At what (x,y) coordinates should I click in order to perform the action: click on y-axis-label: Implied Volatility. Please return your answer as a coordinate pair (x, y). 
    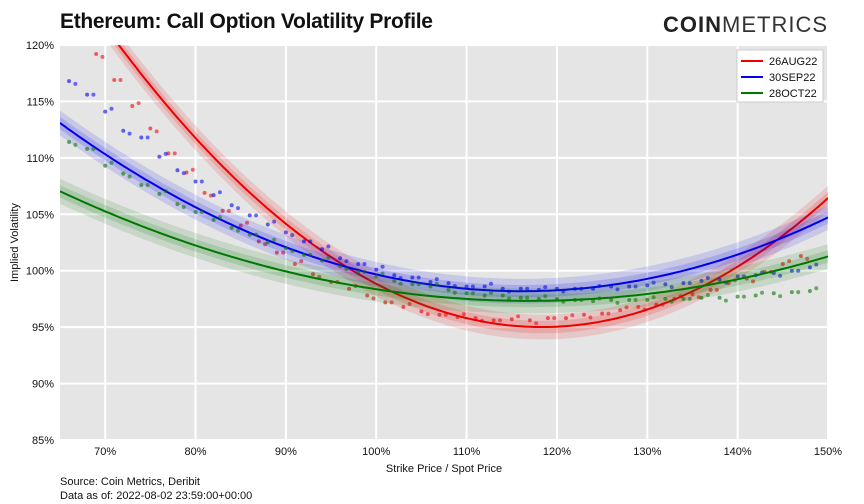
    Looking at the image, I should click on (15, 242).